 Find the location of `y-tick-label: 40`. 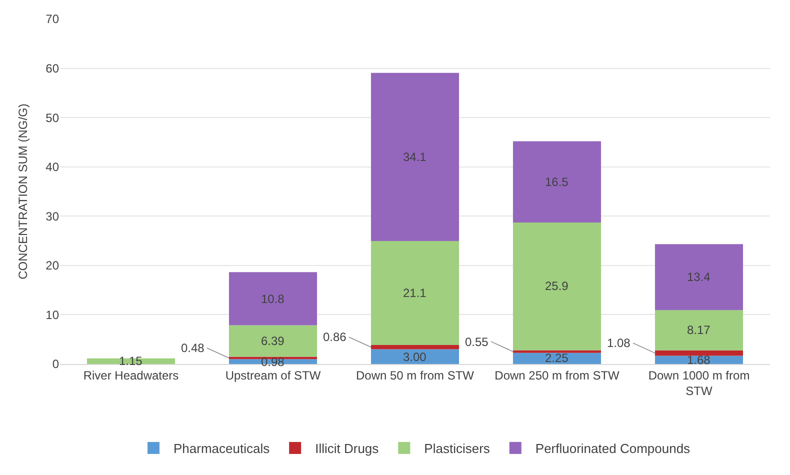

y-tick-label: 40 is located at coordinates (53, 167).